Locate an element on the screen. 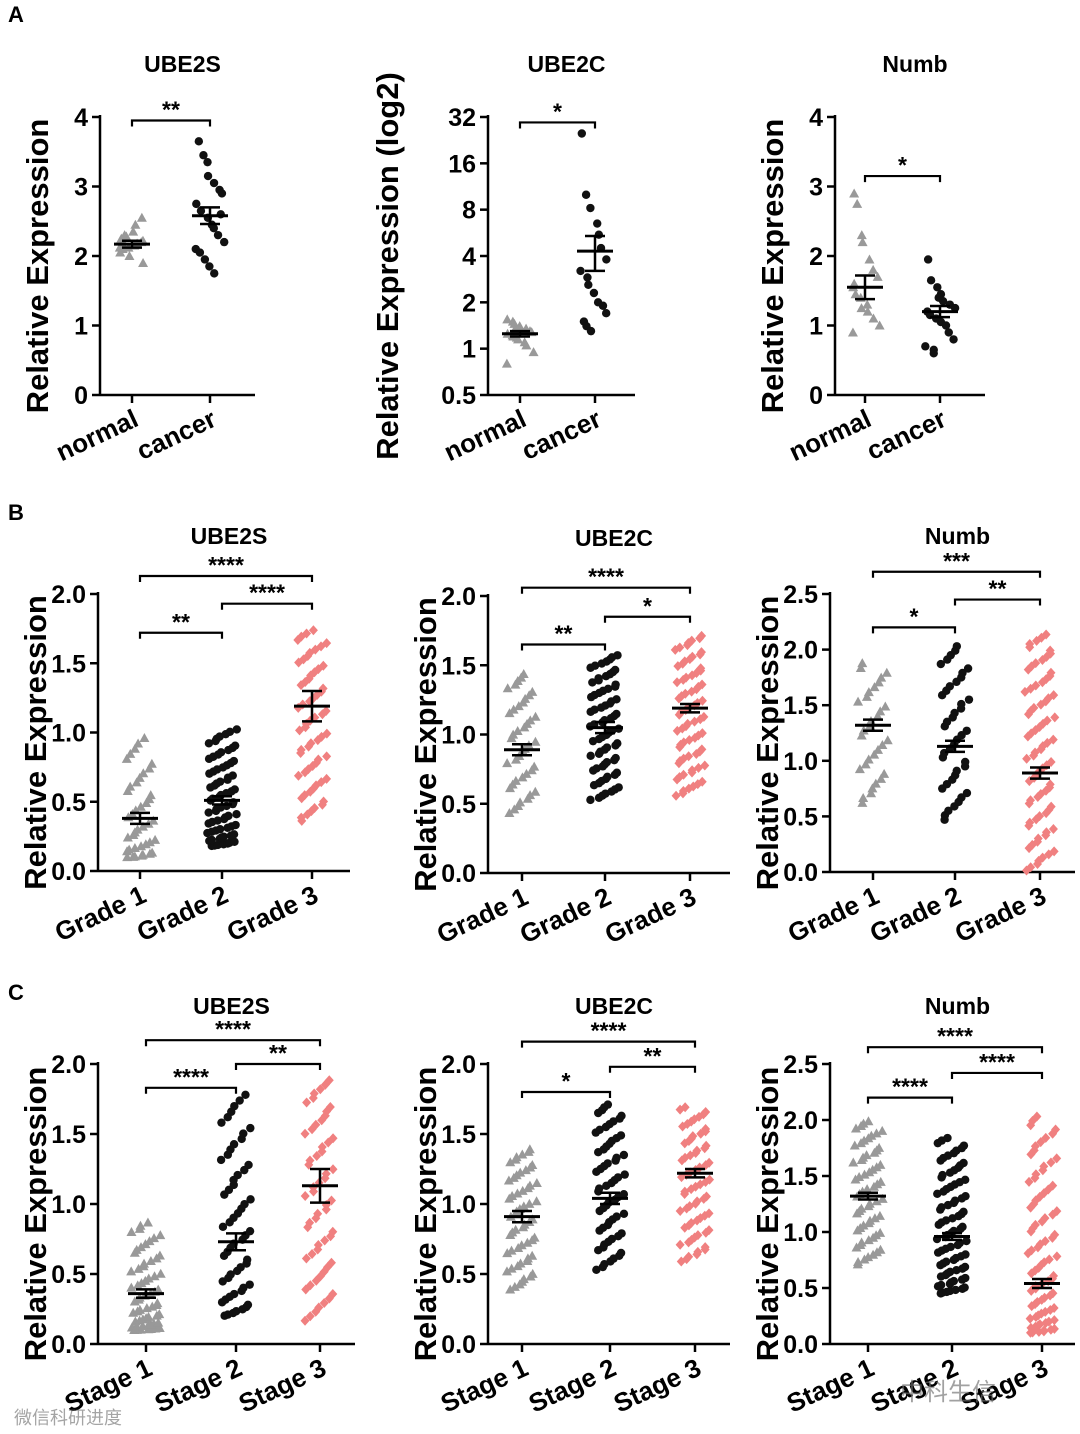 Image resolution: width=1080 pixels, height=1434 pixels. chart-title: Numb is located at coordinates (914, 64).